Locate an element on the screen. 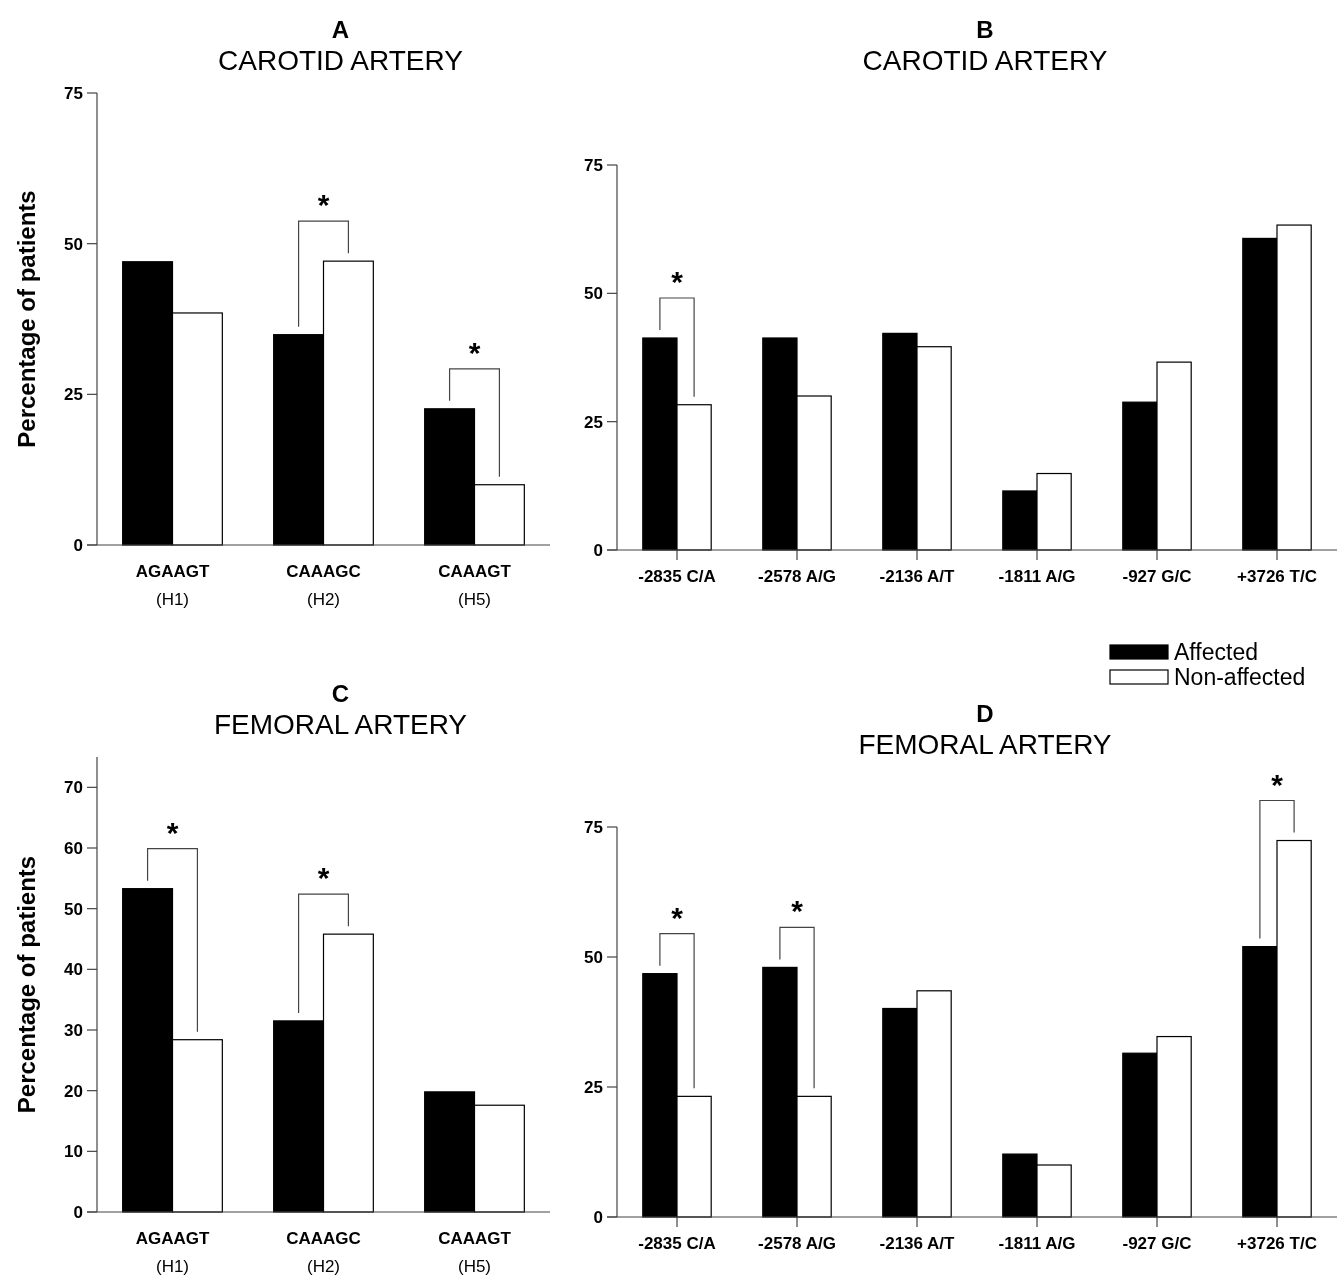 This screenshot has height=1275, width=1337. chart-title: B is located at coordinates (985, 29).